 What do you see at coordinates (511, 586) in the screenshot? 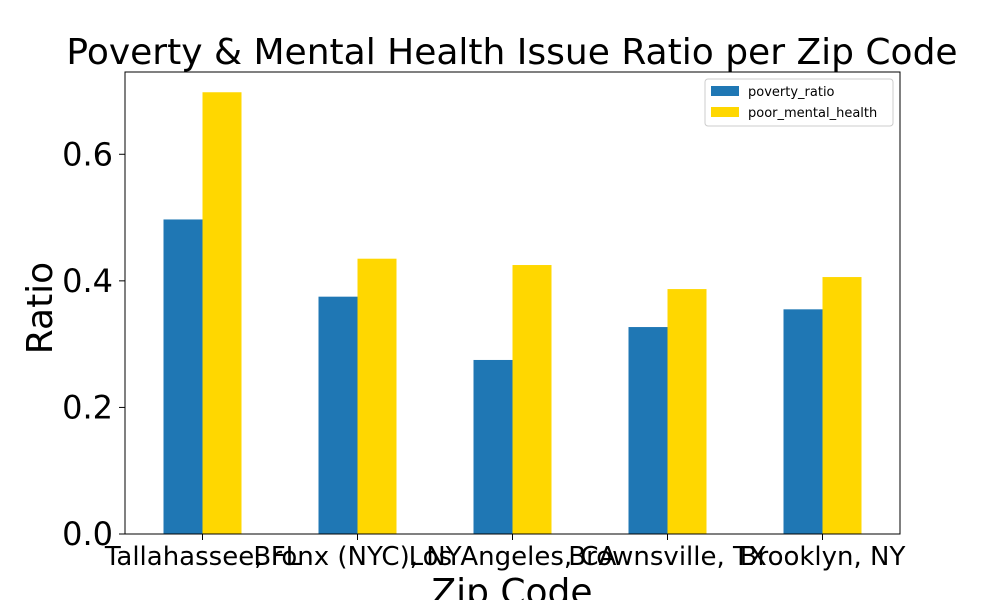
I see `x-axis-title: Zip Code` at bounding box center [511, 586].